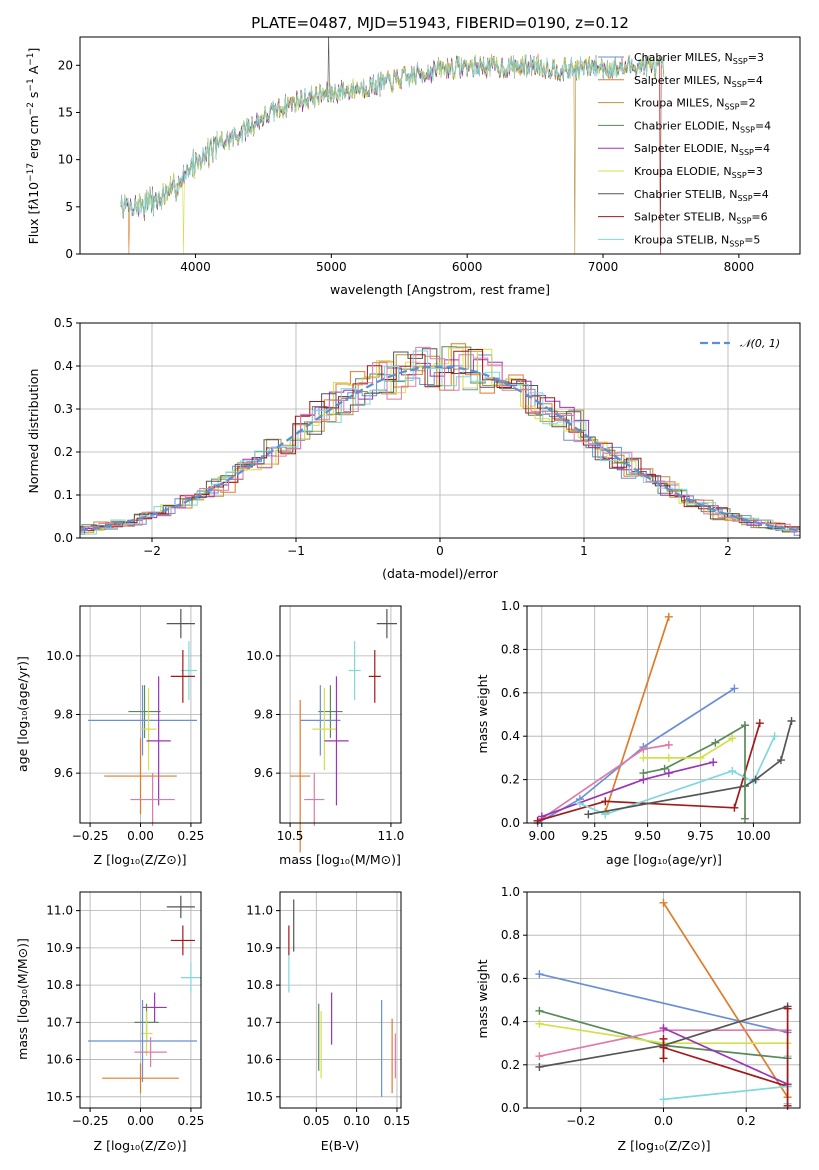 The image size is (819, 1170). Describe the element at coordinates (90, 1121) in the screenshot. I see `p4-xtick-label: −0.25` at that location.